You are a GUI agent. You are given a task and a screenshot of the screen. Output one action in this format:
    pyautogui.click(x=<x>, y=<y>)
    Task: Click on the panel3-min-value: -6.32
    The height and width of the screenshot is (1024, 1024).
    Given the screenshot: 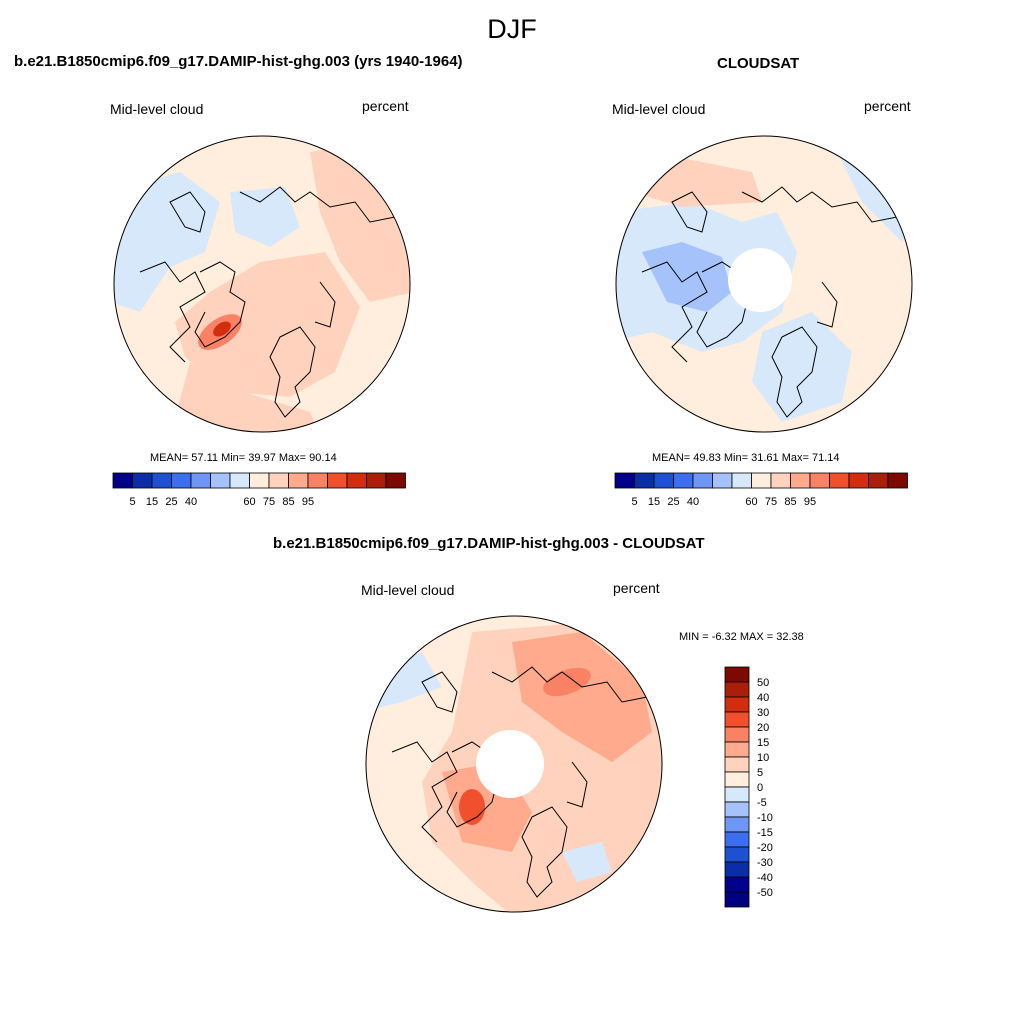 What is the action you would take?
    pyautogui.click(x=724, y=637)
    